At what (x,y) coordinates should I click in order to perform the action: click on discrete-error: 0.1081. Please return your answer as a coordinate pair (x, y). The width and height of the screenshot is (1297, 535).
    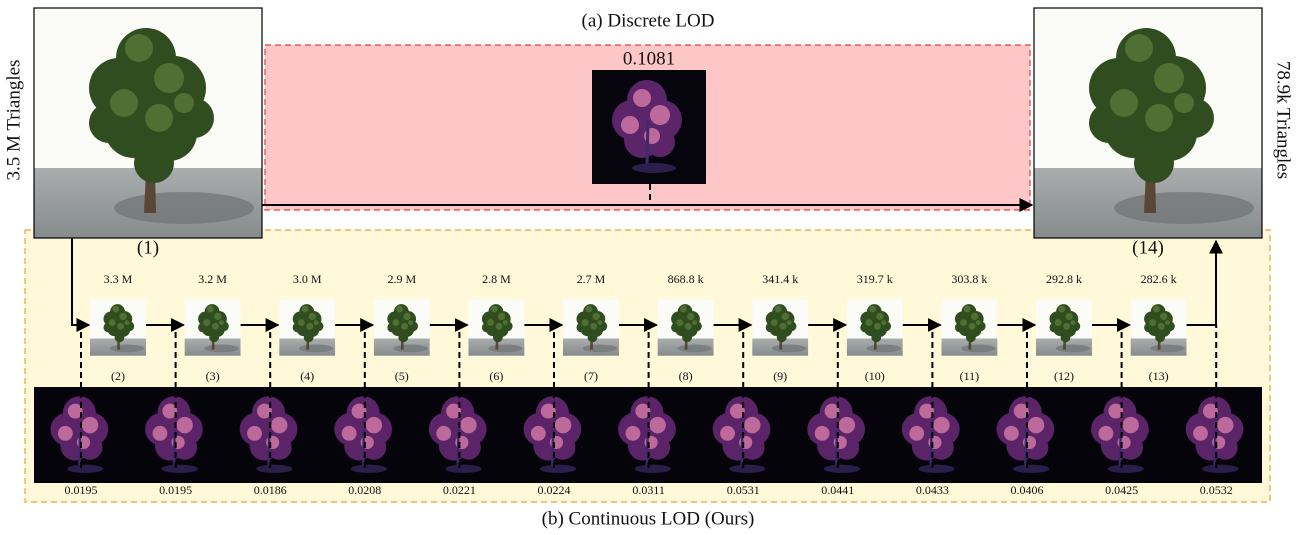
    Looking at the image, I should click on (649, 58).